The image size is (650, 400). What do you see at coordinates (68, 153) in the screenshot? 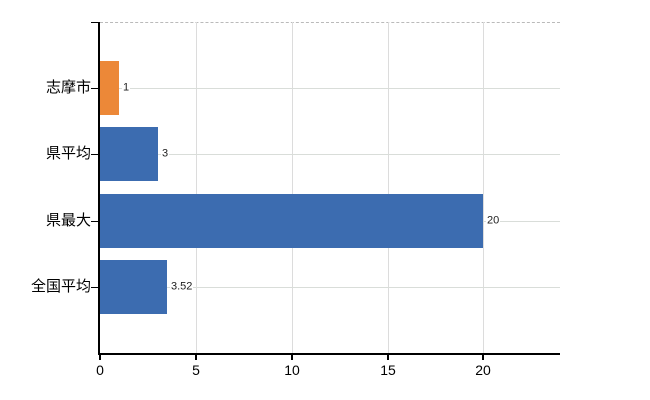
I see `category-label: 県平均` at bounding box center [68, 153].